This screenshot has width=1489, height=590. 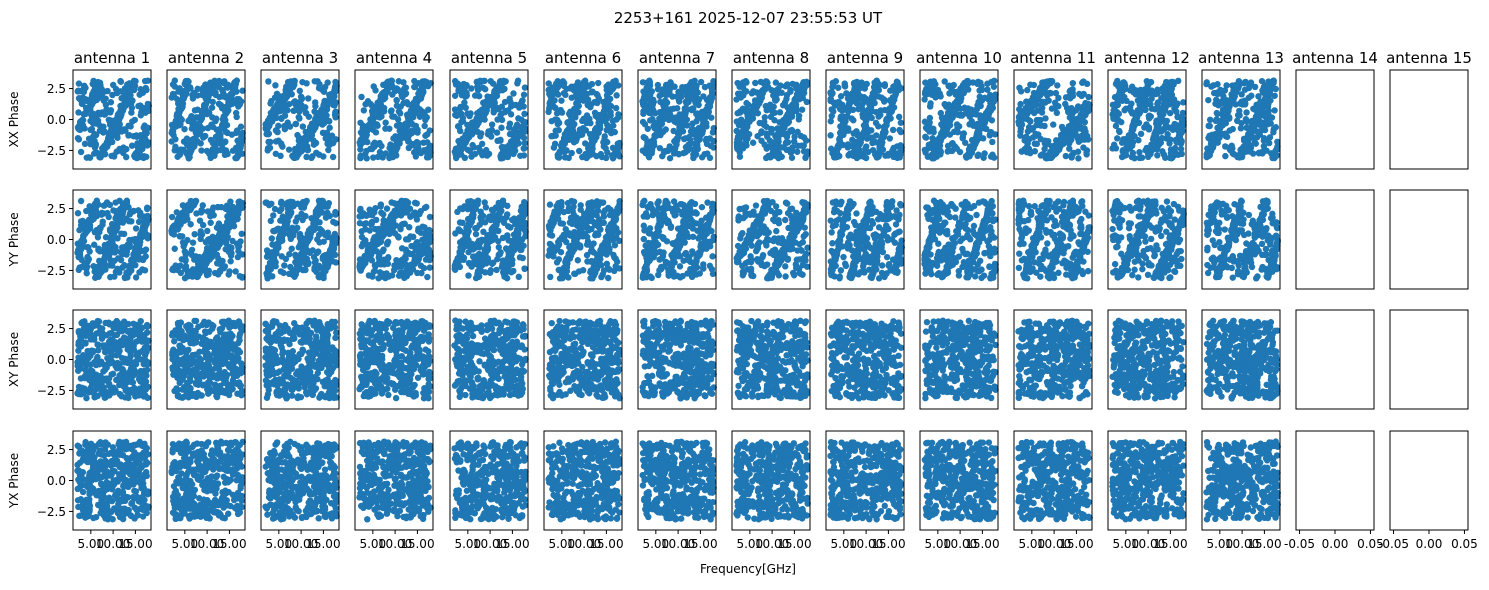 What do you see at coordinates (14, 119) in the screenshot?
I see `y-axis-label: XX Phase` at bounding box center [14, 119].